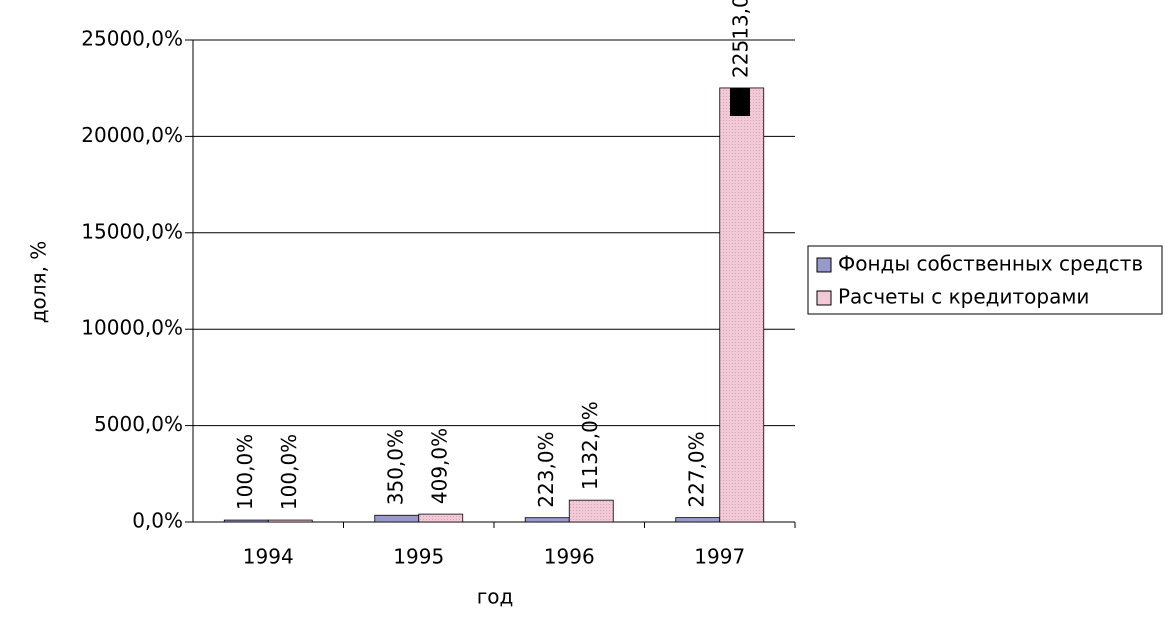  What do you see at coordinates (740, 102) in the screenshot?
I see `marker` at bounding box center [740, 102].